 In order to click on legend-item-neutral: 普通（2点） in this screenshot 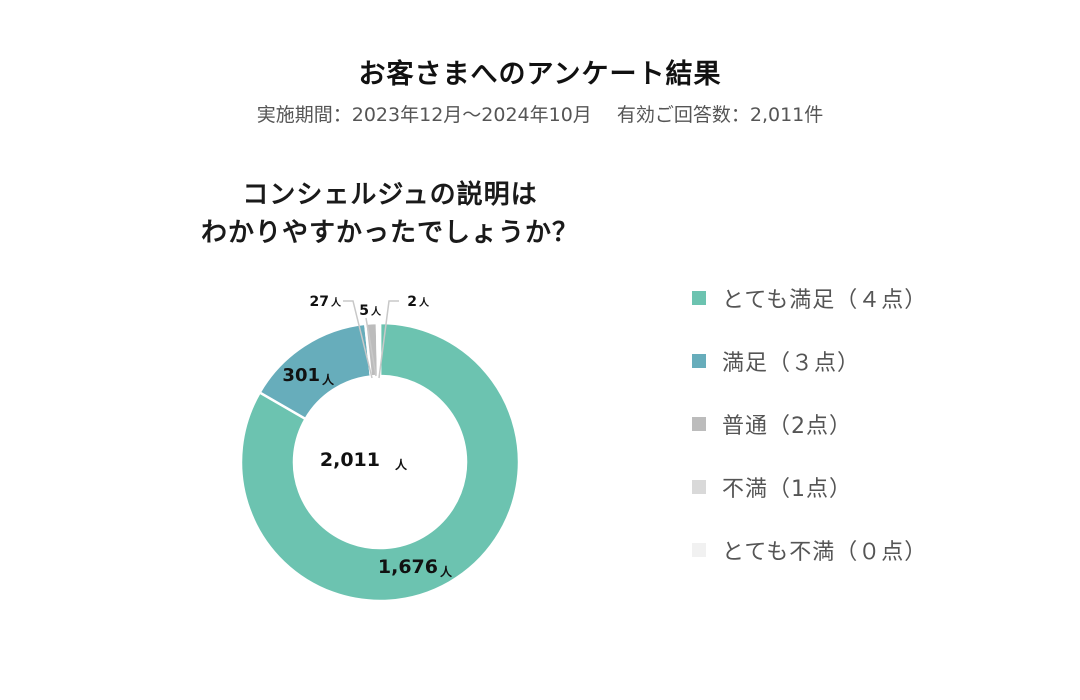, I will do `click(809, 423)`.